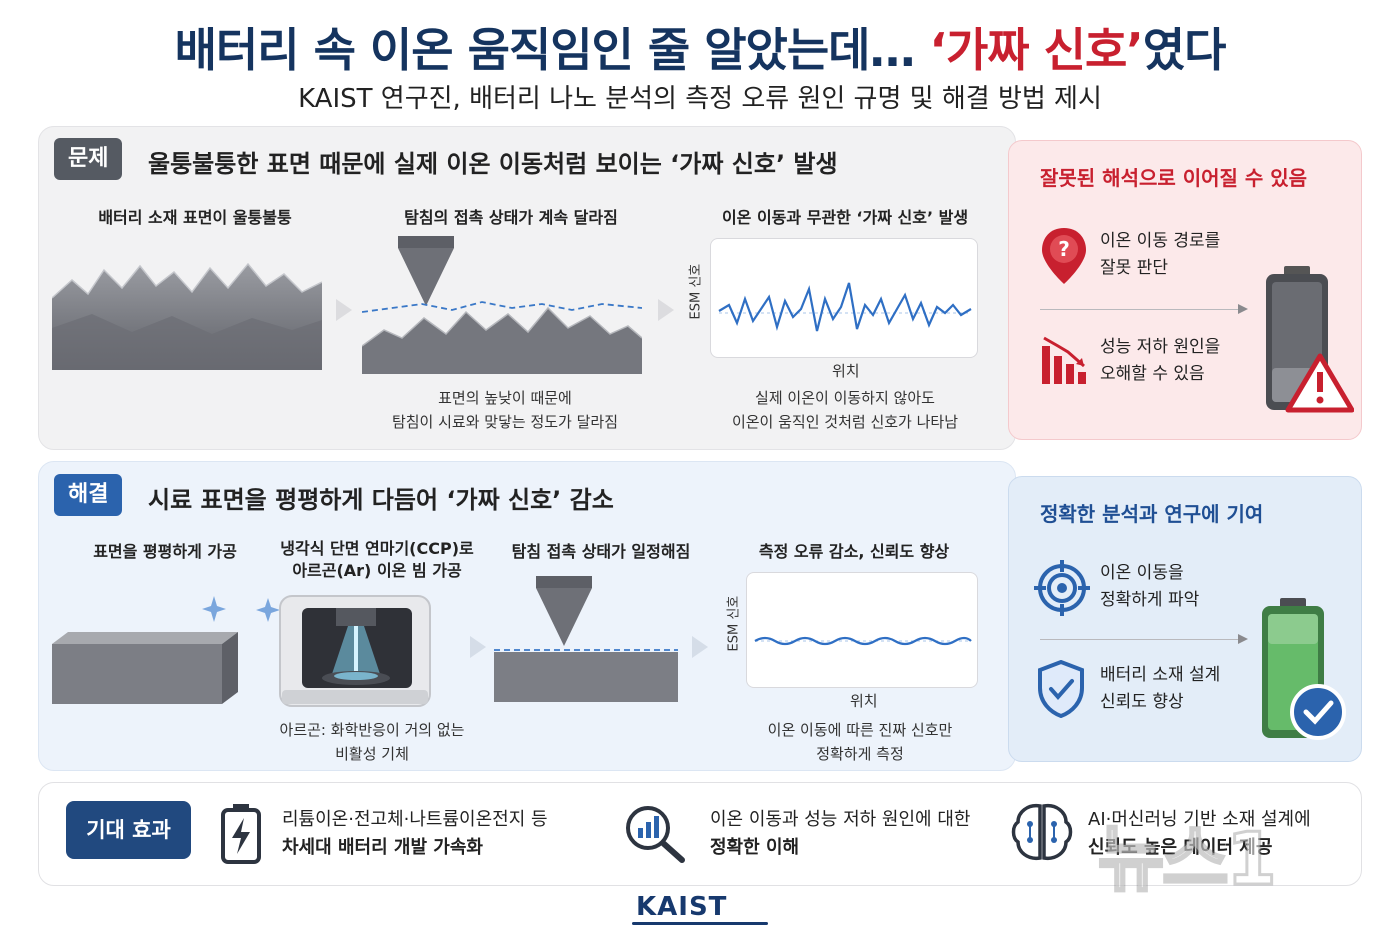  Describe the element at coordinates (655, 834) in the screenshot. I see `magnifier-chart-icon` at that location.